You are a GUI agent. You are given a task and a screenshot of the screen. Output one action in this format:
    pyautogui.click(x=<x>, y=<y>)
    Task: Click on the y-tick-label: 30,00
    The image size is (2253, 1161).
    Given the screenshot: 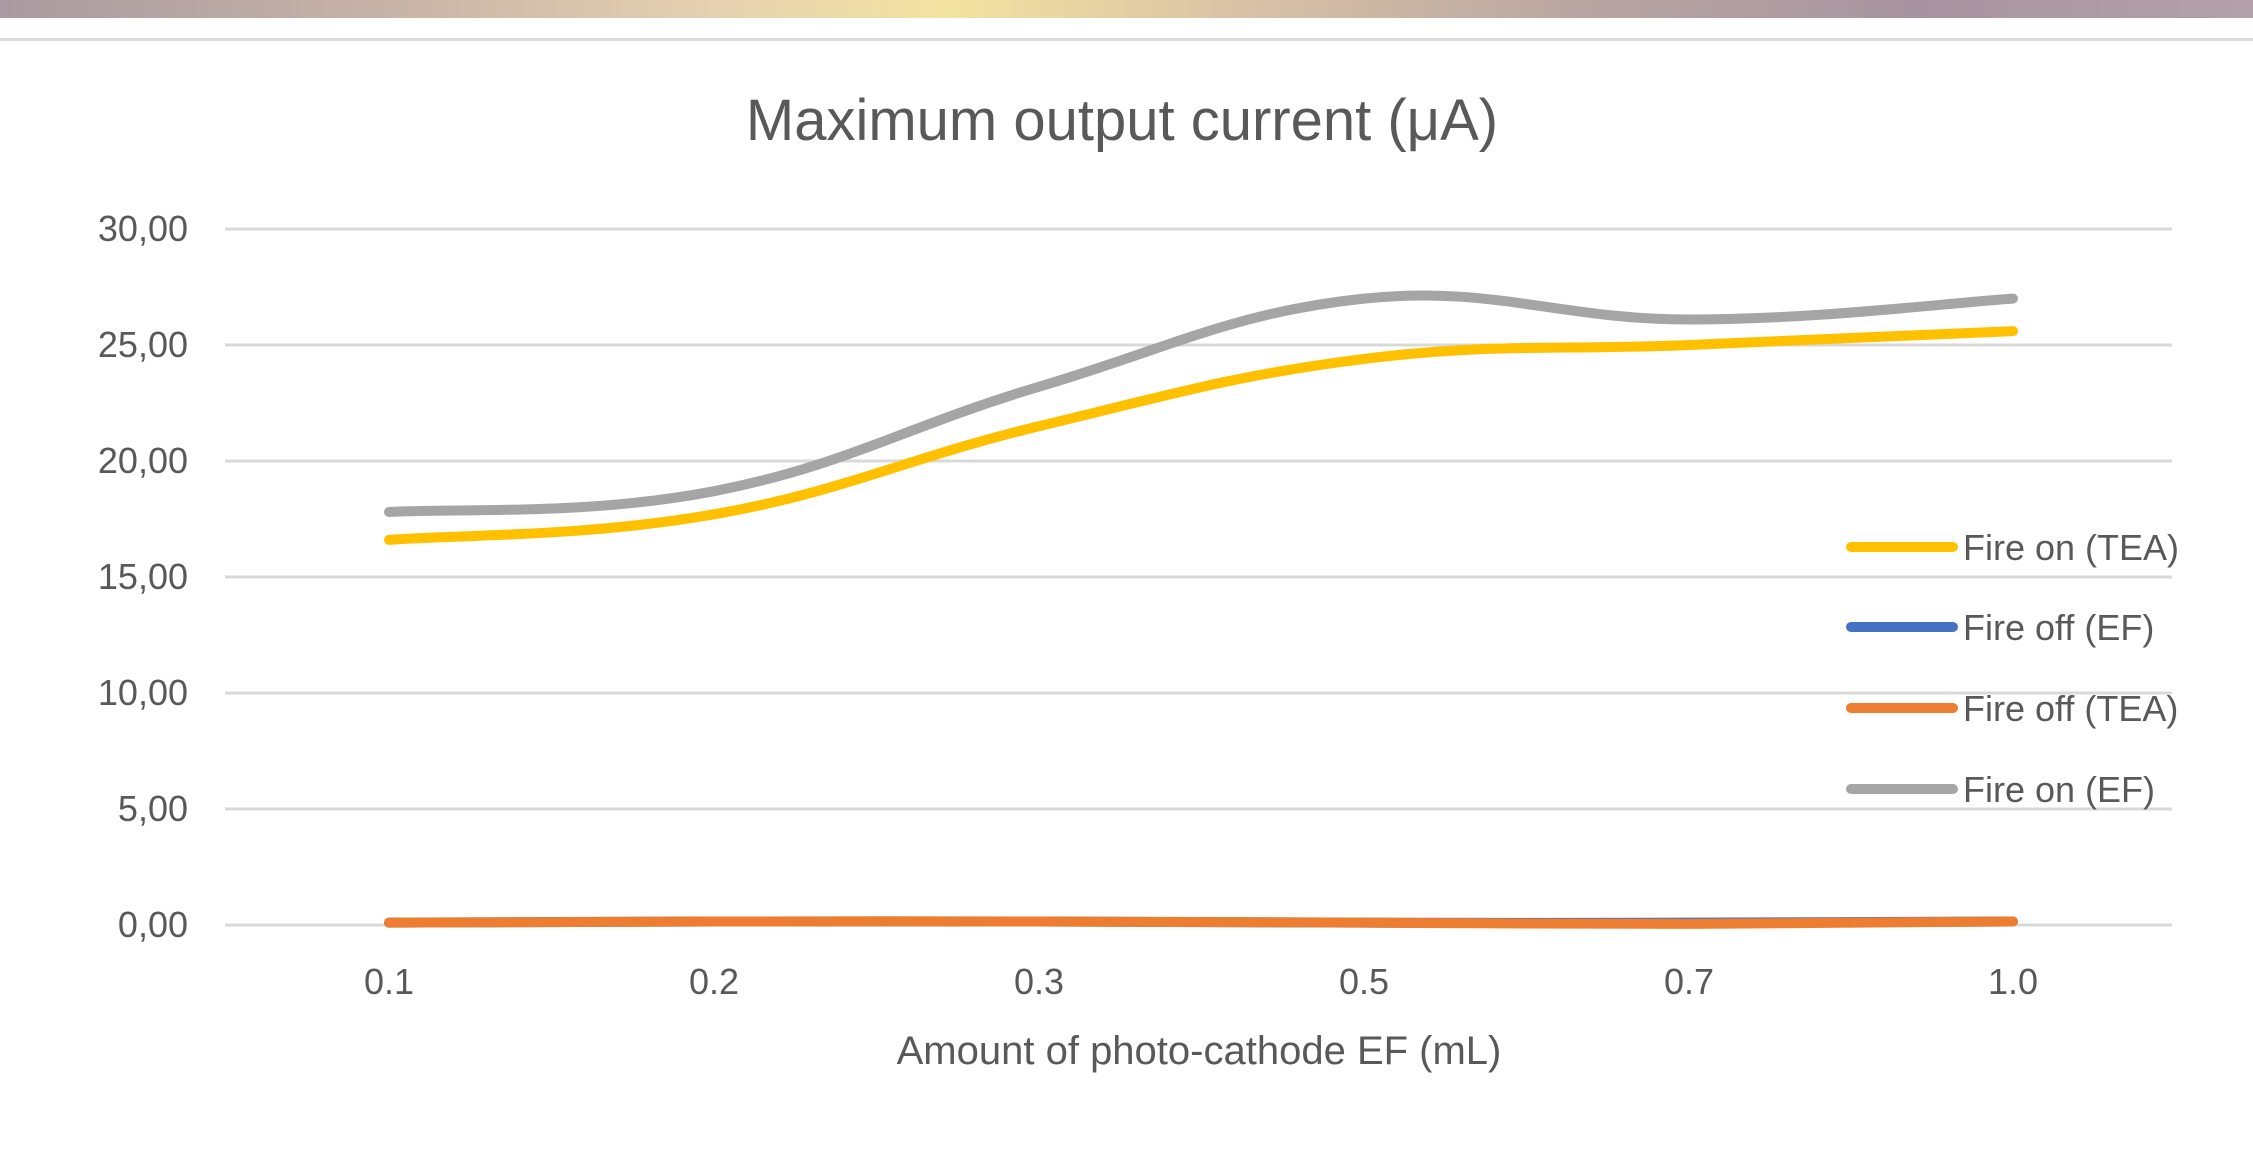 What is the action you would take?
    pyautogui.click(x=143, y=228)
    